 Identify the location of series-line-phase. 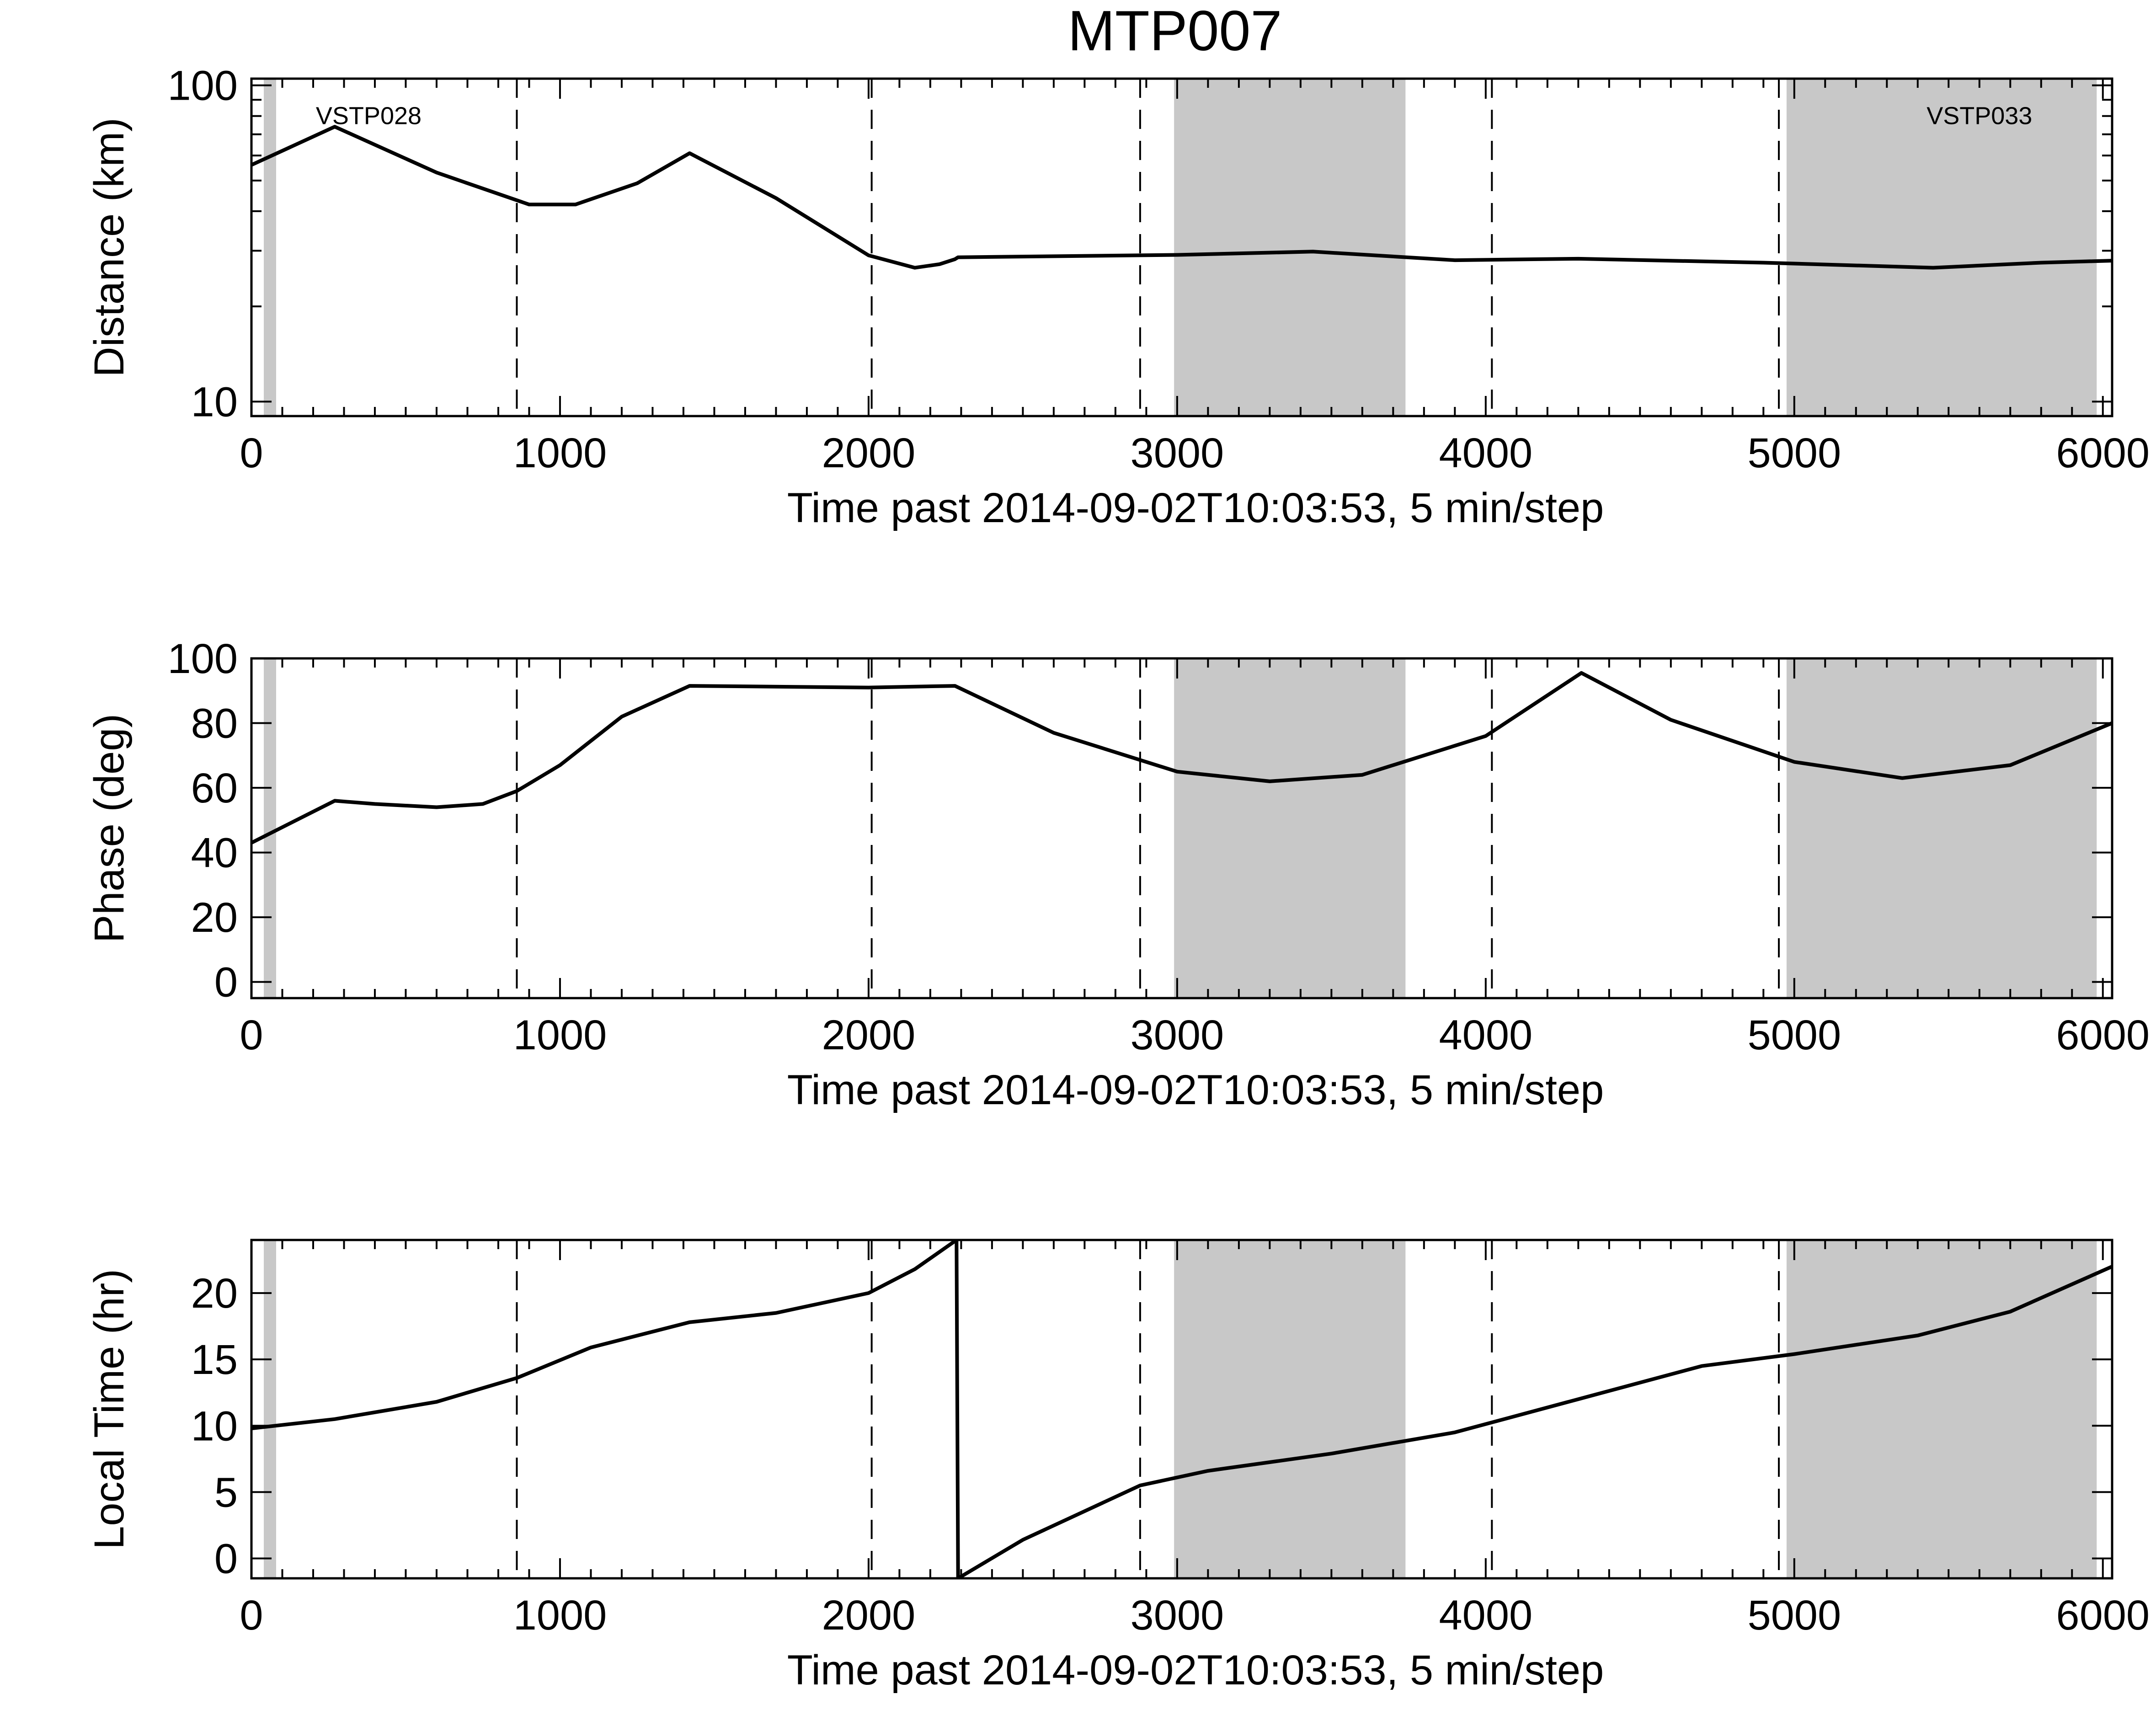
(1181, 758).